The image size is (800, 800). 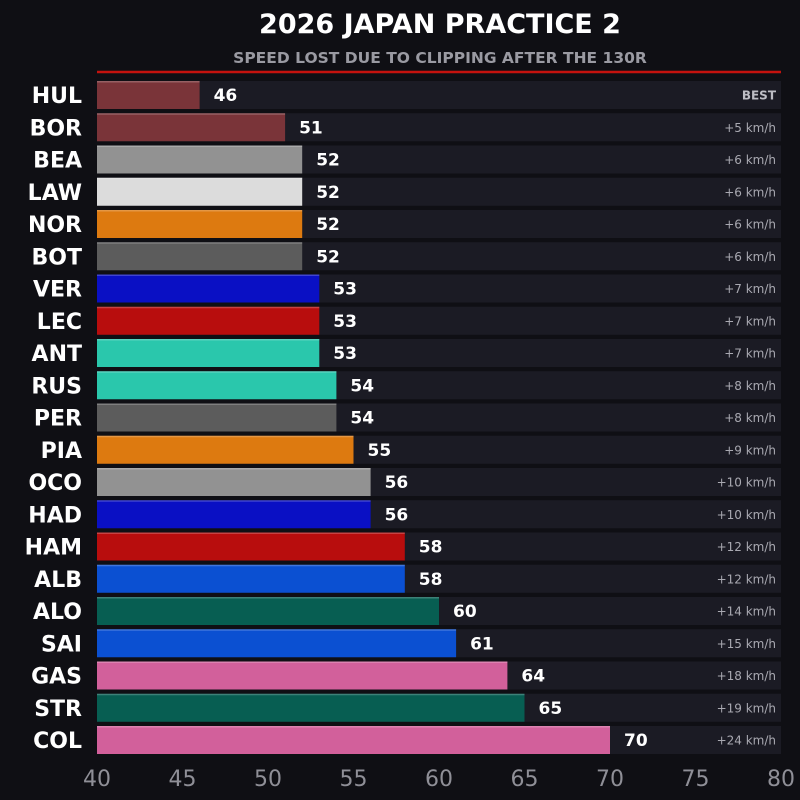 What do you see at coordinates (404, 482) in the screenshot?
I see `bar-row: OCO 56 +10 km/h` at bounding box center [404, 482].